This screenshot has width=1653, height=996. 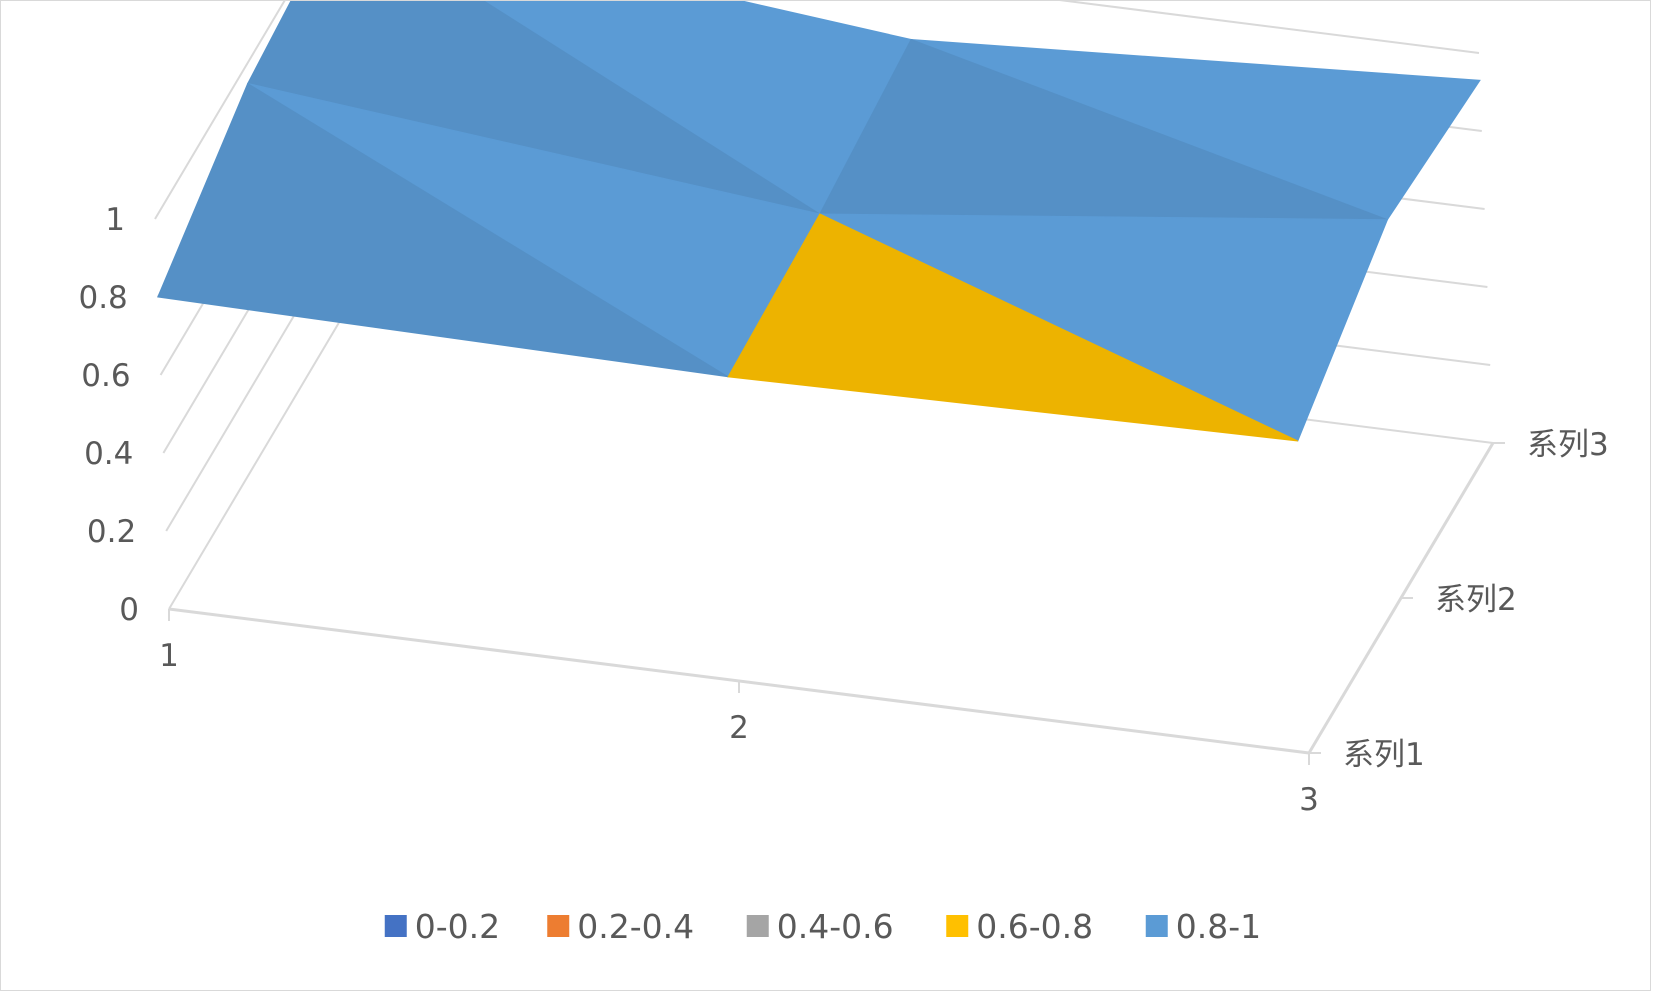 I want to click on category-tick-label: 2, so click(x=739, y=728).